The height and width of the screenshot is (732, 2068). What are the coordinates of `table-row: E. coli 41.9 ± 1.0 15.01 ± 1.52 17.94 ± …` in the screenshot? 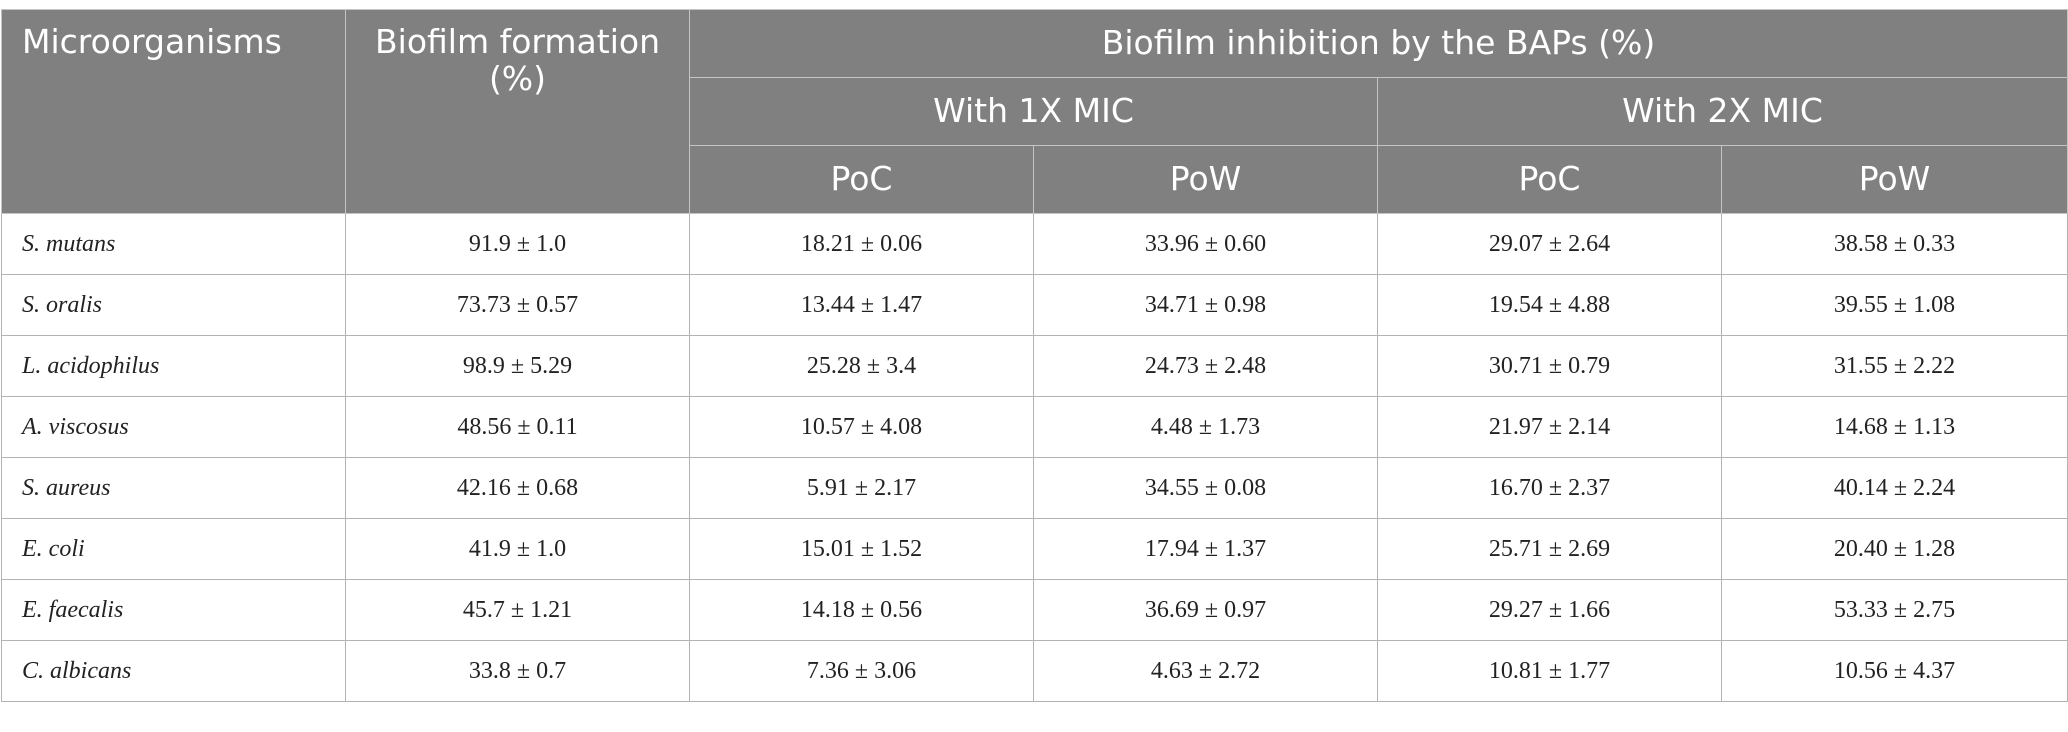 It's located at (1034, 549).